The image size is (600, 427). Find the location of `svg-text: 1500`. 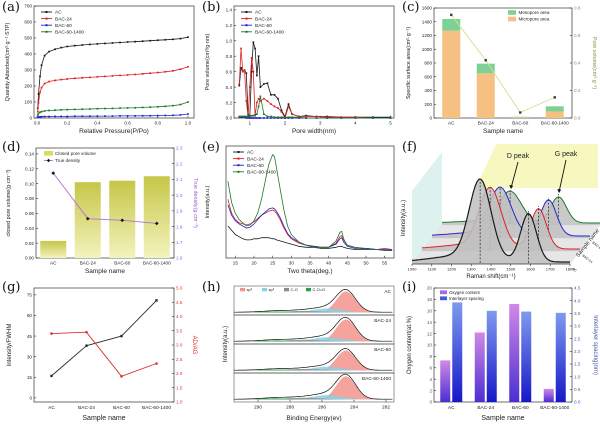

svg-text: 1500 is located at coordinates (511, 269).